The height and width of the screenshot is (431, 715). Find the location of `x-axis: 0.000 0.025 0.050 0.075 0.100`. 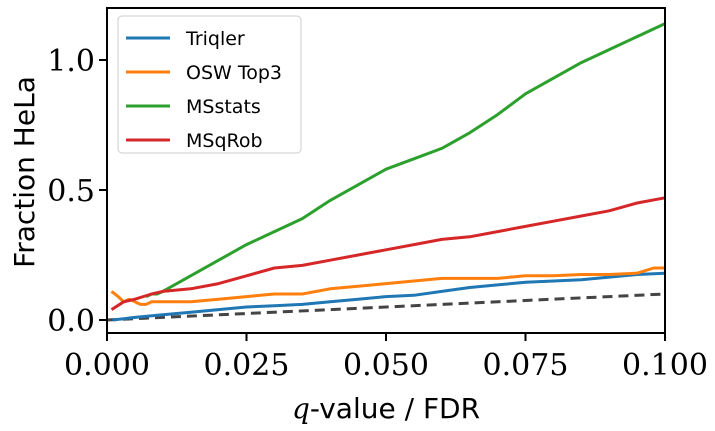

x-axis: 0.000 0.025 0.050 0.075 0.100 is located at coordinates (386, 358).